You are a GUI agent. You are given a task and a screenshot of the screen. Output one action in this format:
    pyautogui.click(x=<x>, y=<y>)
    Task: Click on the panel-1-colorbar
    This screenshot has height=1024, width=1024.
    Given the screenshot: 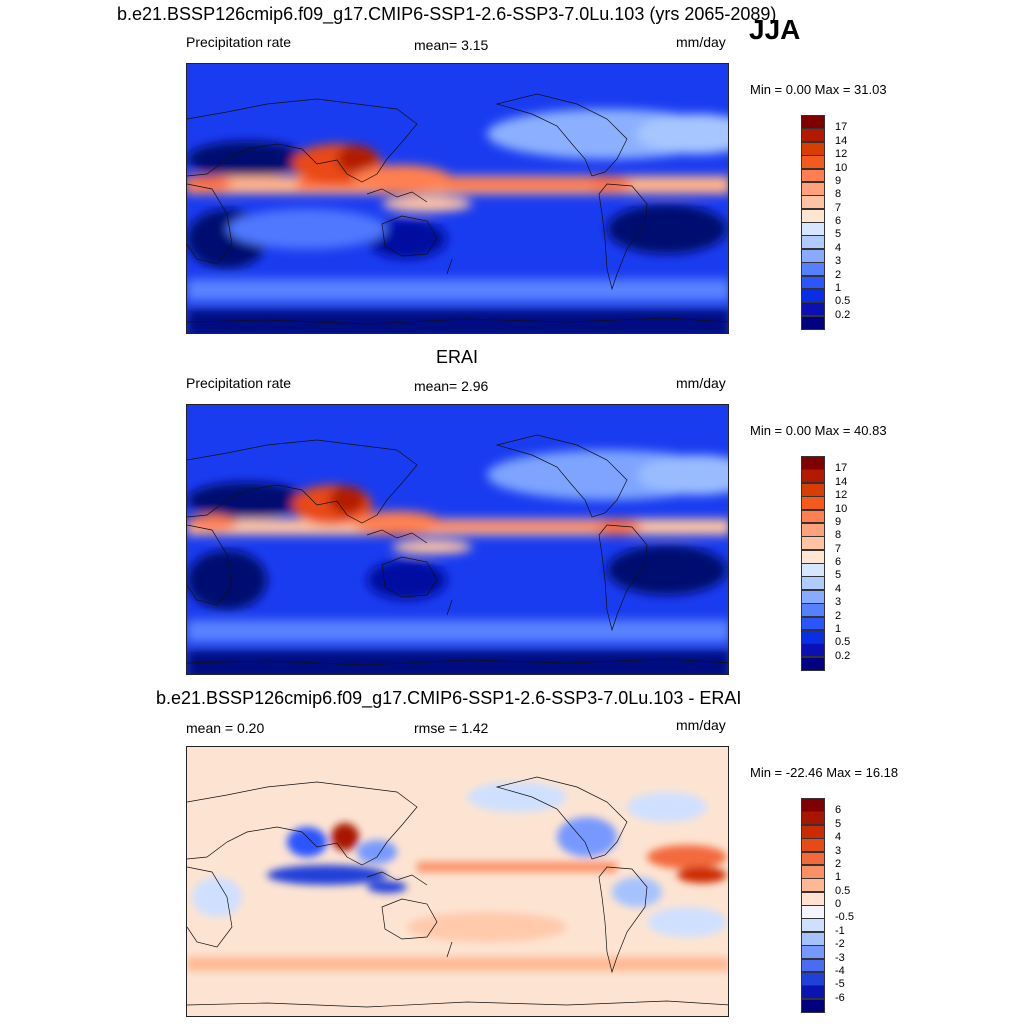 What is the action you would take?
    pyautogui.click(x=813, y=222)
    